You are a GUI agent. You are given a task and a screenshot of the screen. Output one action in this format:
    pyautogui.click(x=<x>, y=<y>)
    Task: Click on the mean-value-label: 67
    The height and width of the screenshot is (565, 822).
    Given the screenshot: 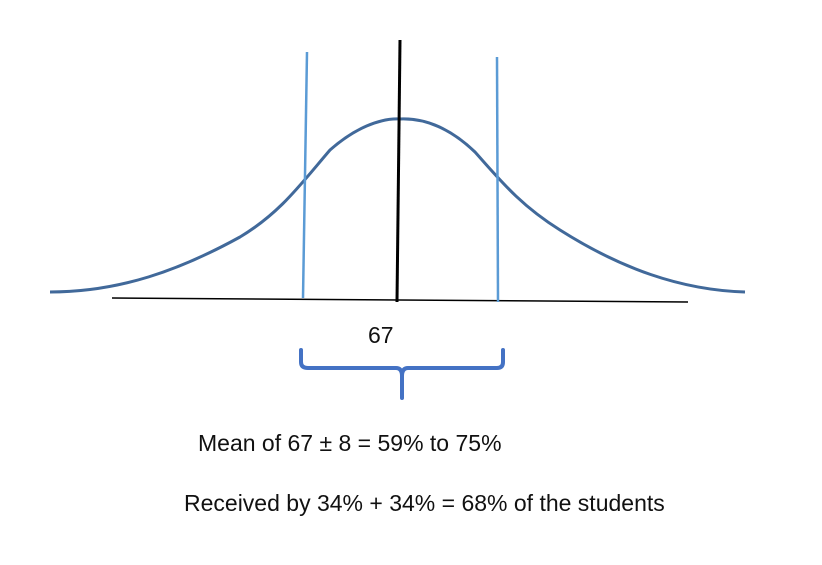 What is the action you would take?
    pyautogui.click(x=381, y=335)
    